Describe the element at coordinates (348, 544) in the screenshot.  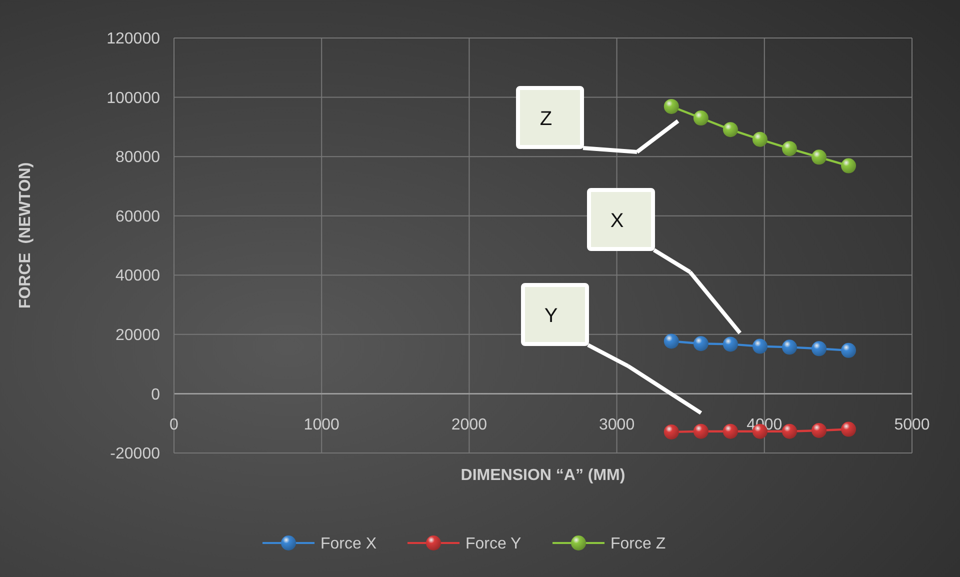
I see `legend-label: Force X` at that location.